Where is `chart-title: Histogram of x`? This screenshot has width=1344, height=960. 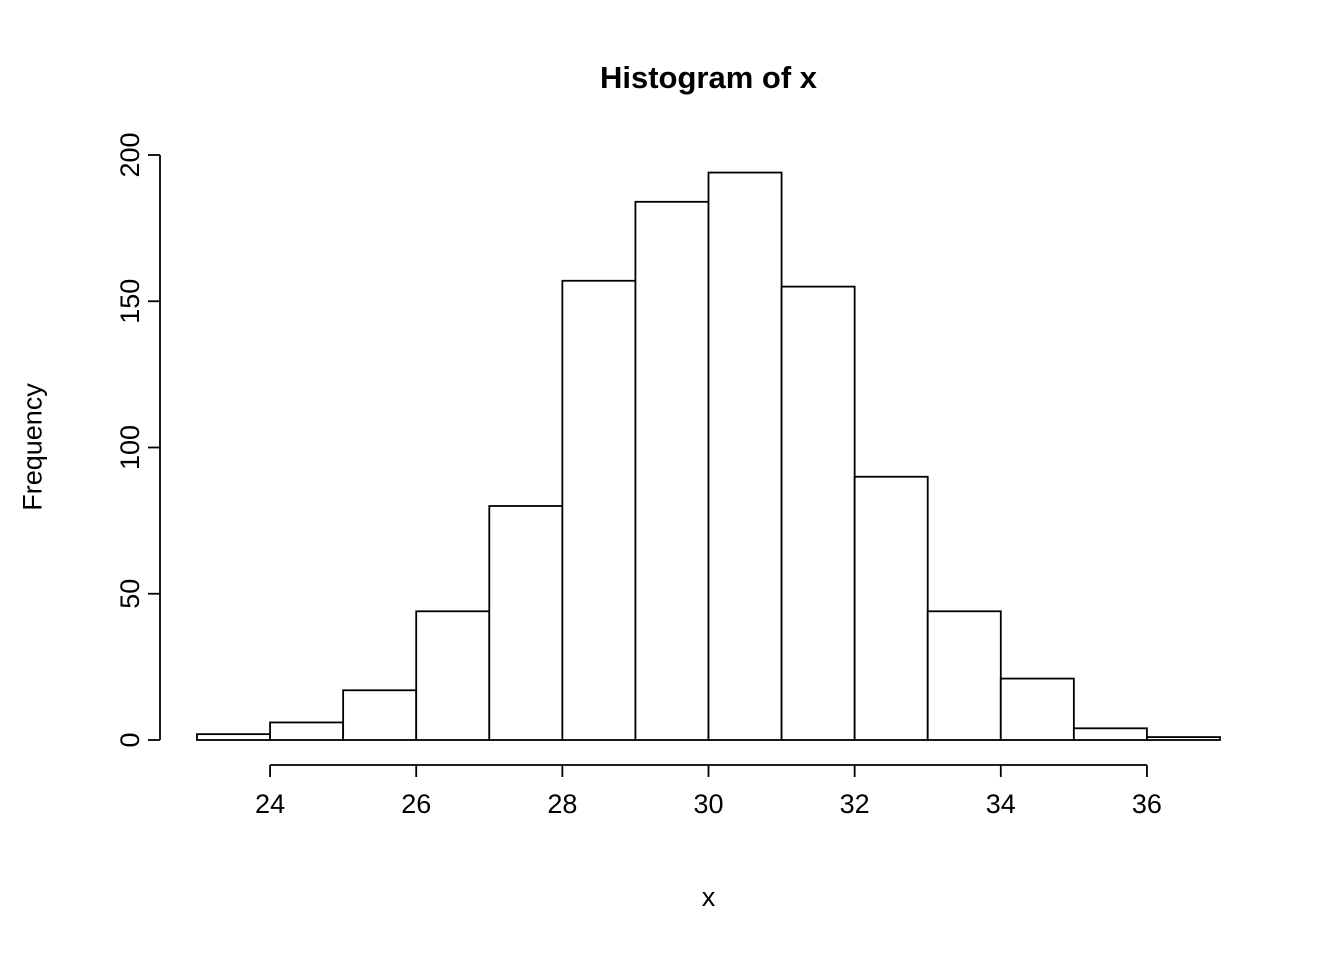
chart-title: Histogram of x is located at coordinates (708, 77).